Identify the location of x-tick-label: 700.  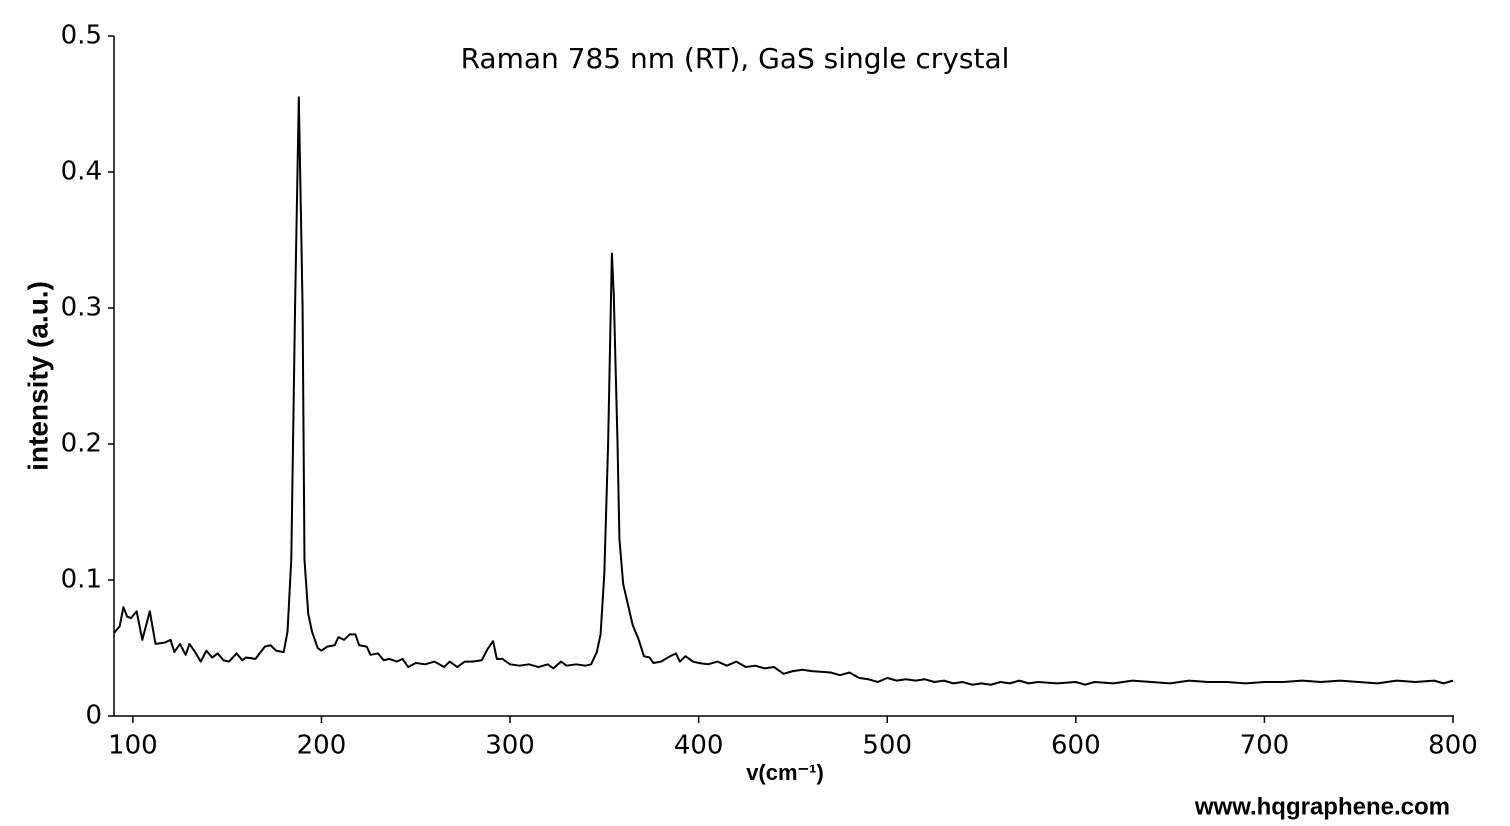
(1265, 746).